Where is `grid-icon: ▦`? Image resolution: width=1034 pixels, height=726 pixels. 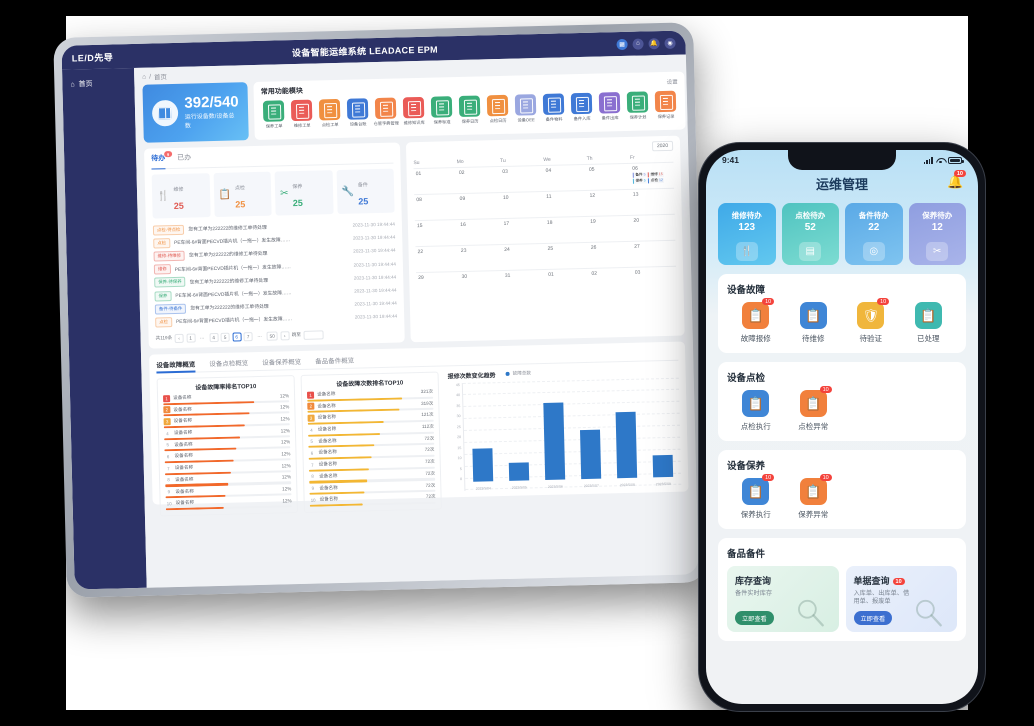
grid-icon: ▦ is located at coordinates (622, 44).